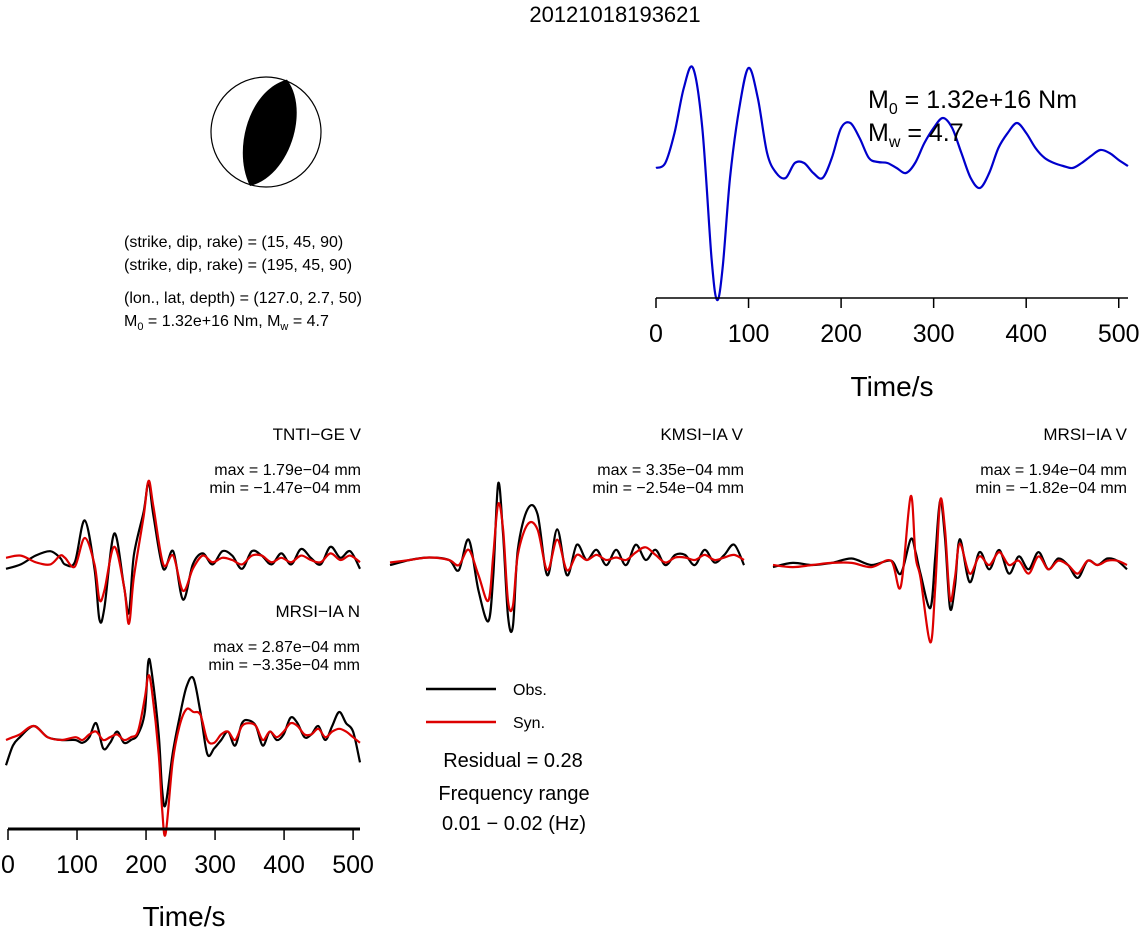  Describe the element at coordinates (1119, 334) in the screenshot. I see `stf-tick-label: 500` at that location.